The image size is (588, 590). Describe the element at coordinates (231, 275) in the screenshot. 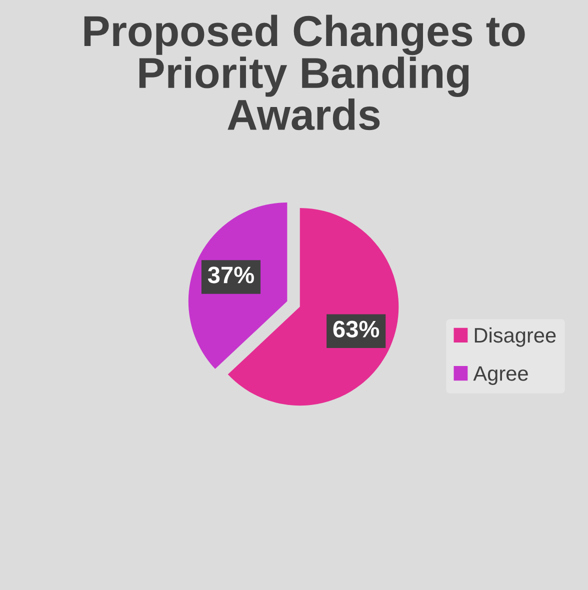

I see `data-label: 37%` at that location.